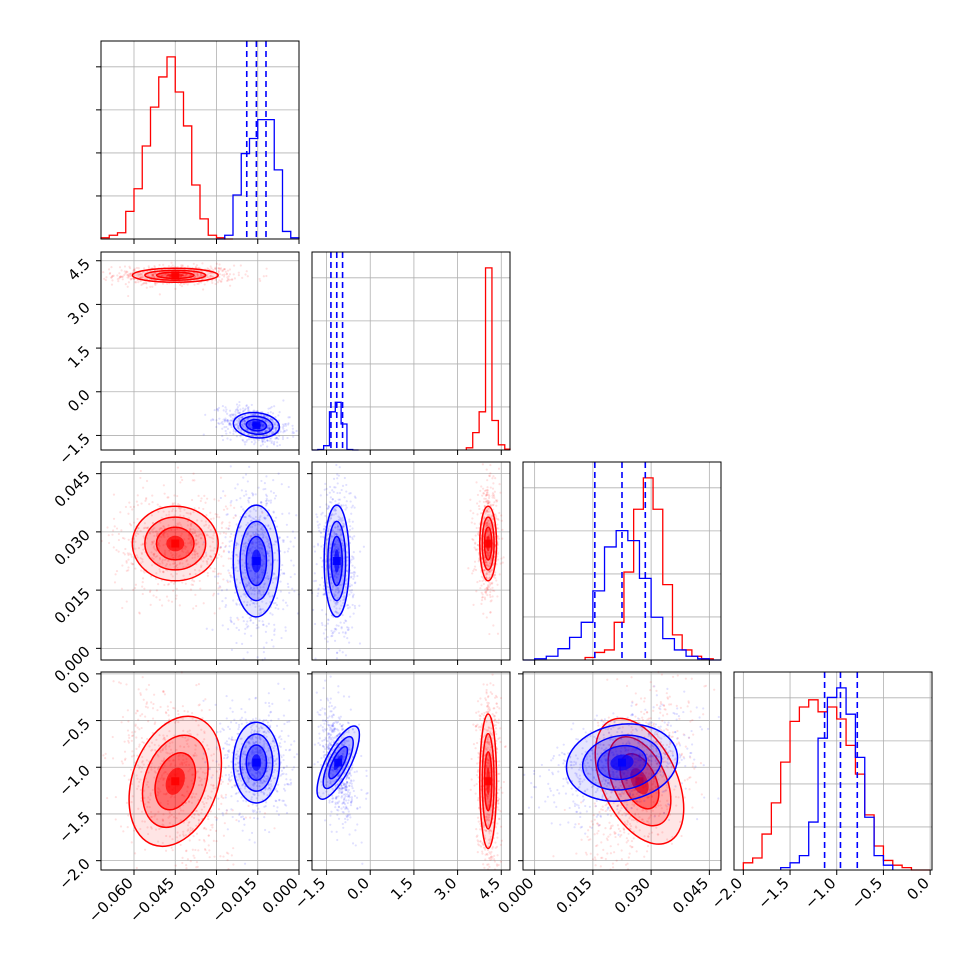 Image resolution: width=970 pixels, height=970 pixels. I want to click on blue-peak-bin, so click(256, 561).